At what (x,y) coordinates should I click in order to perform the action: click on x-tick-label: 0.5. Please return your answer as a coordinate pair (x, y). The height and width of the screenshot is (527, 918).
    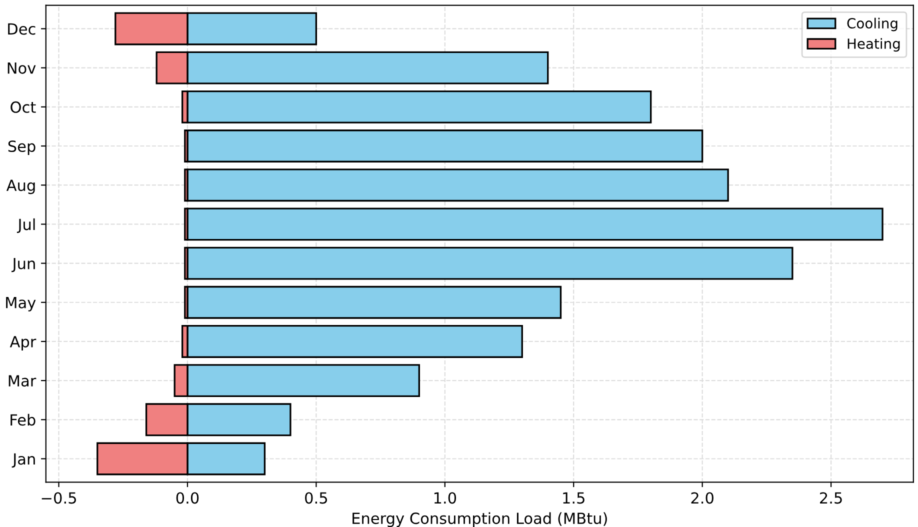
    Looking at the image, I should click on (316, 498).